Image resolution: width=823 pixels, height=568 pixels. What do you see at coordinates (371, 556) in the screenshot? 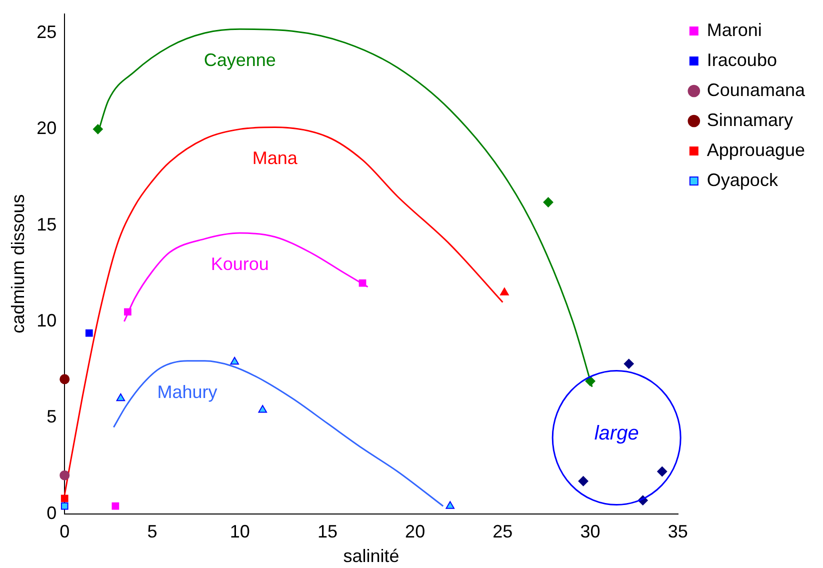
I see `x-axis-title: salinité` at bounding box center [371, 556].